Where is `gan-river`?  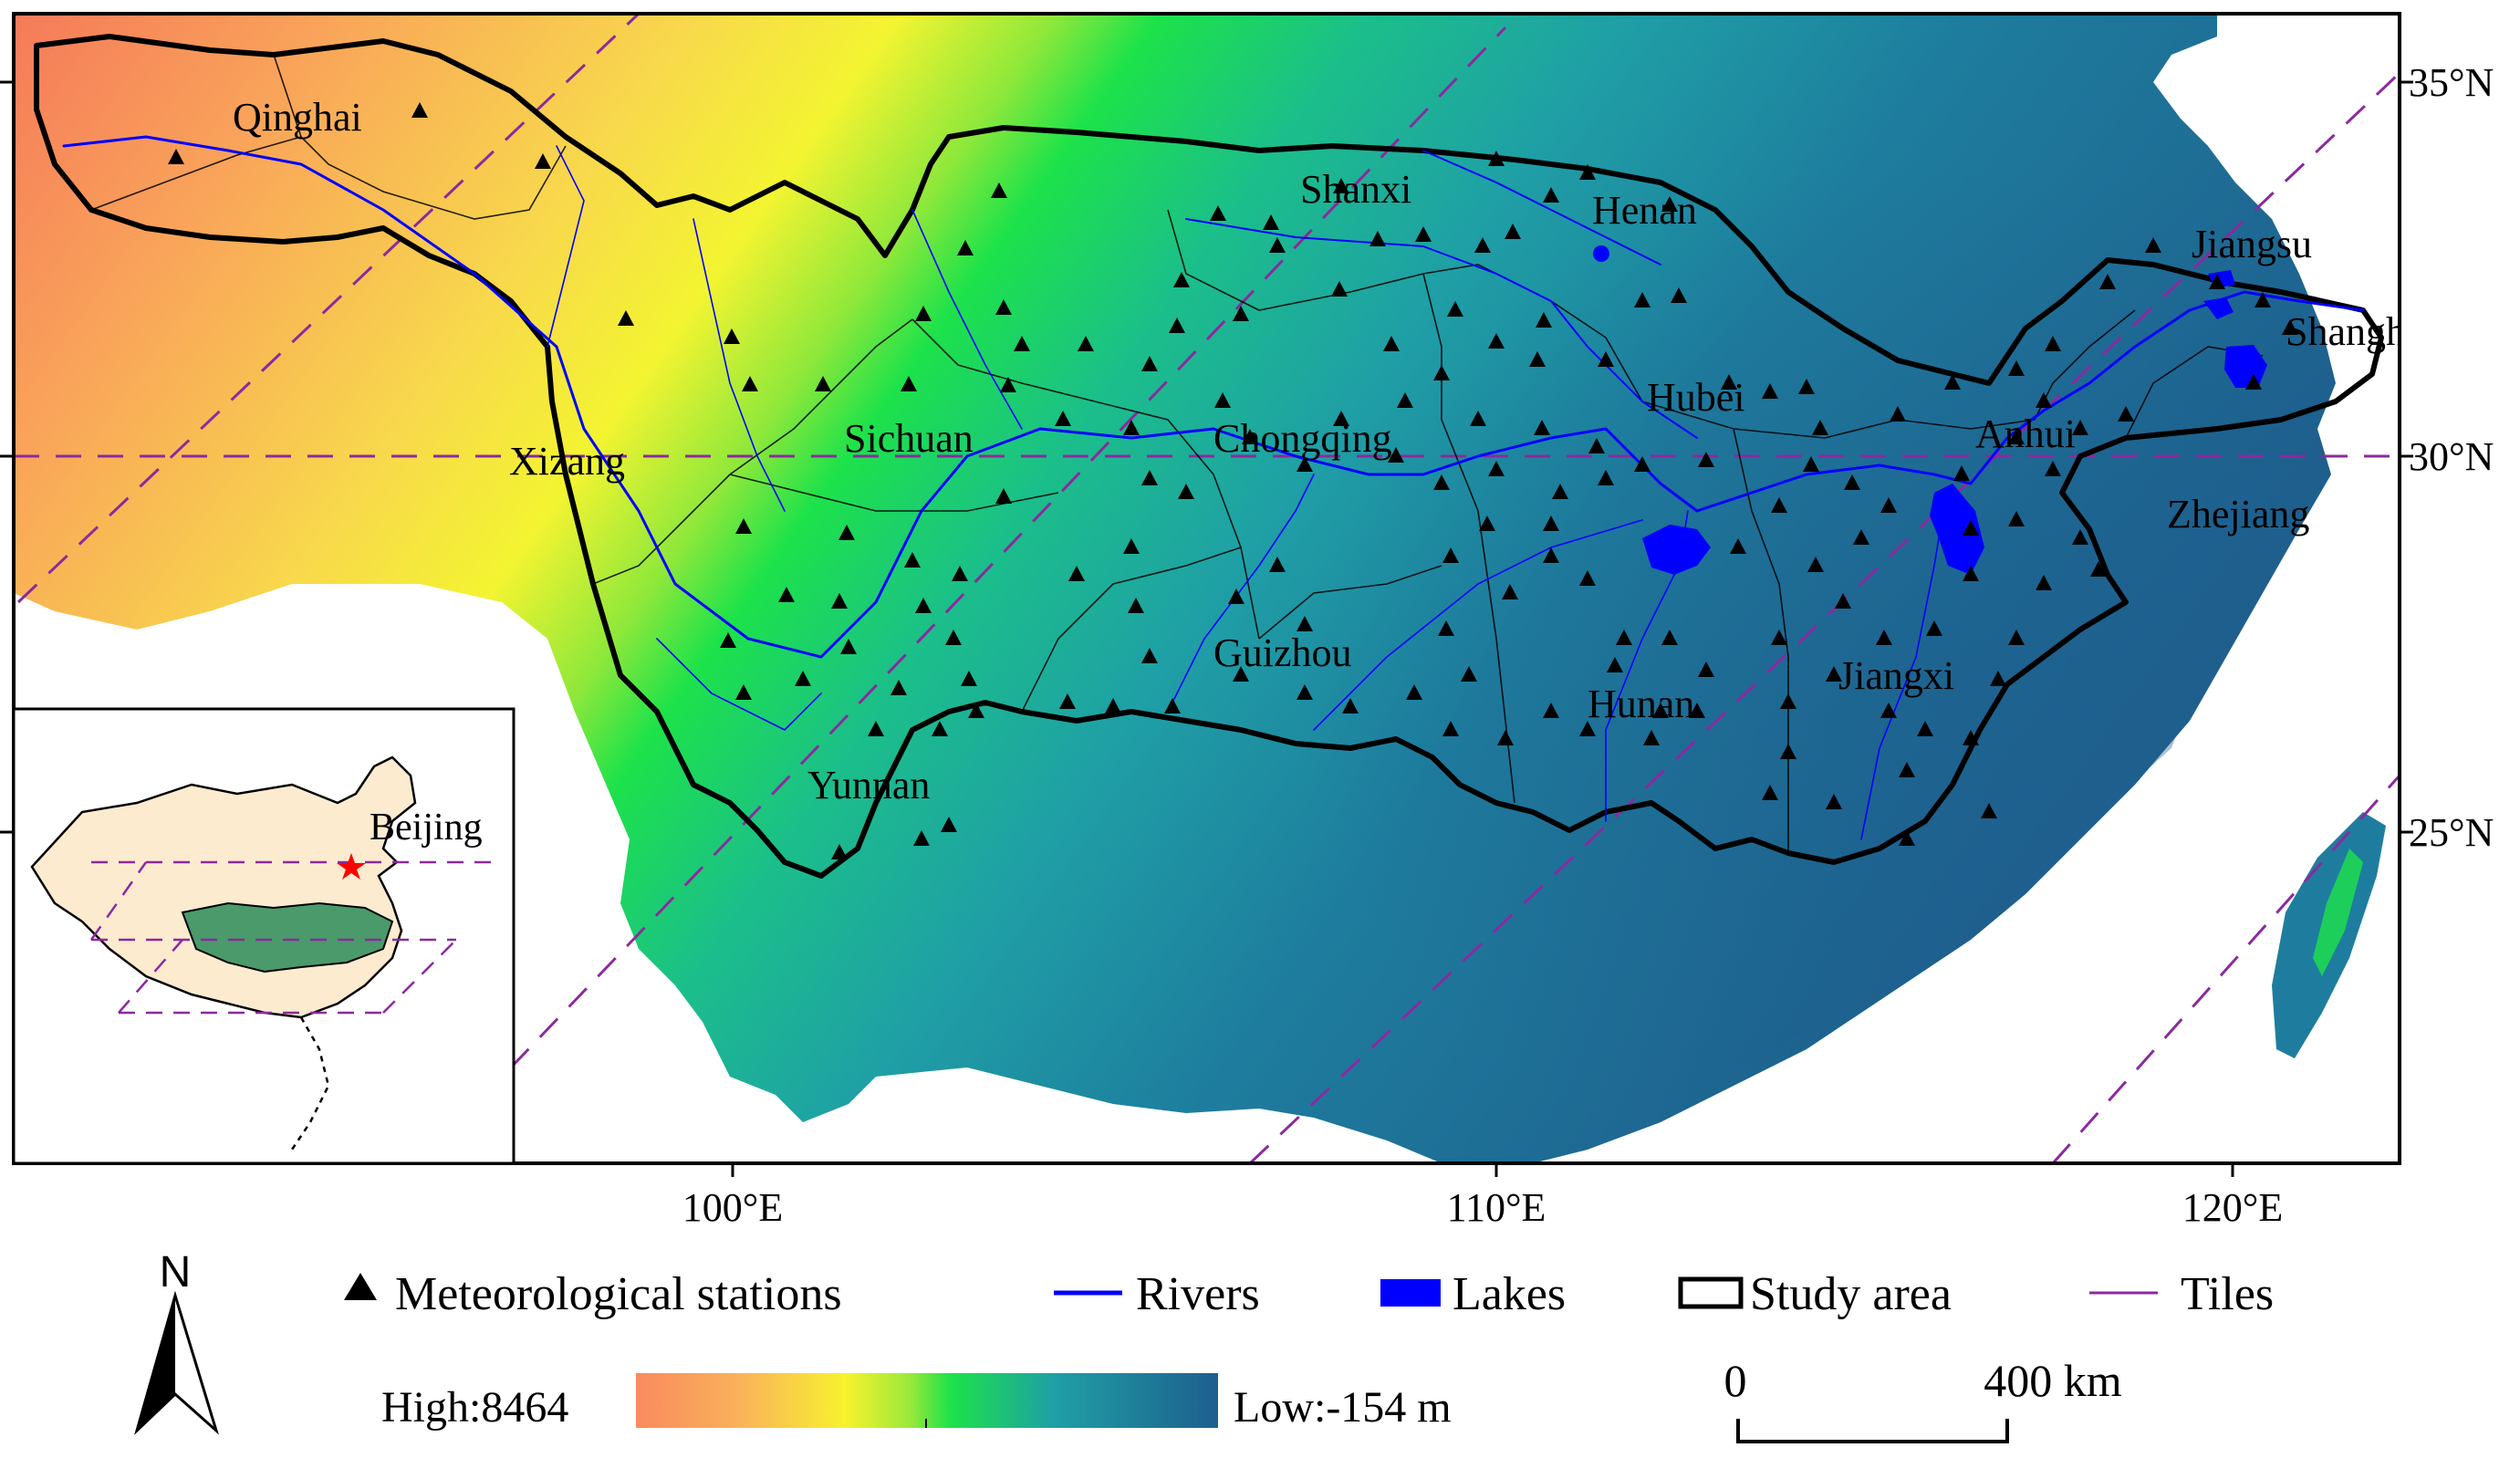
gan-river is located at coordinates (1902, 675).